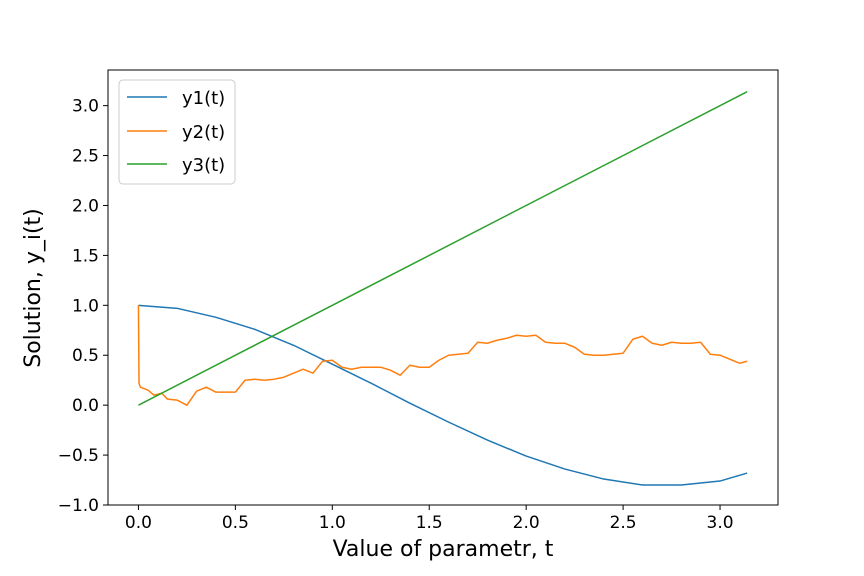 The height and width of the screenshot is (576, 864). I want to click on y-axis-label: Solution, y_i(t), so click(33, 288).